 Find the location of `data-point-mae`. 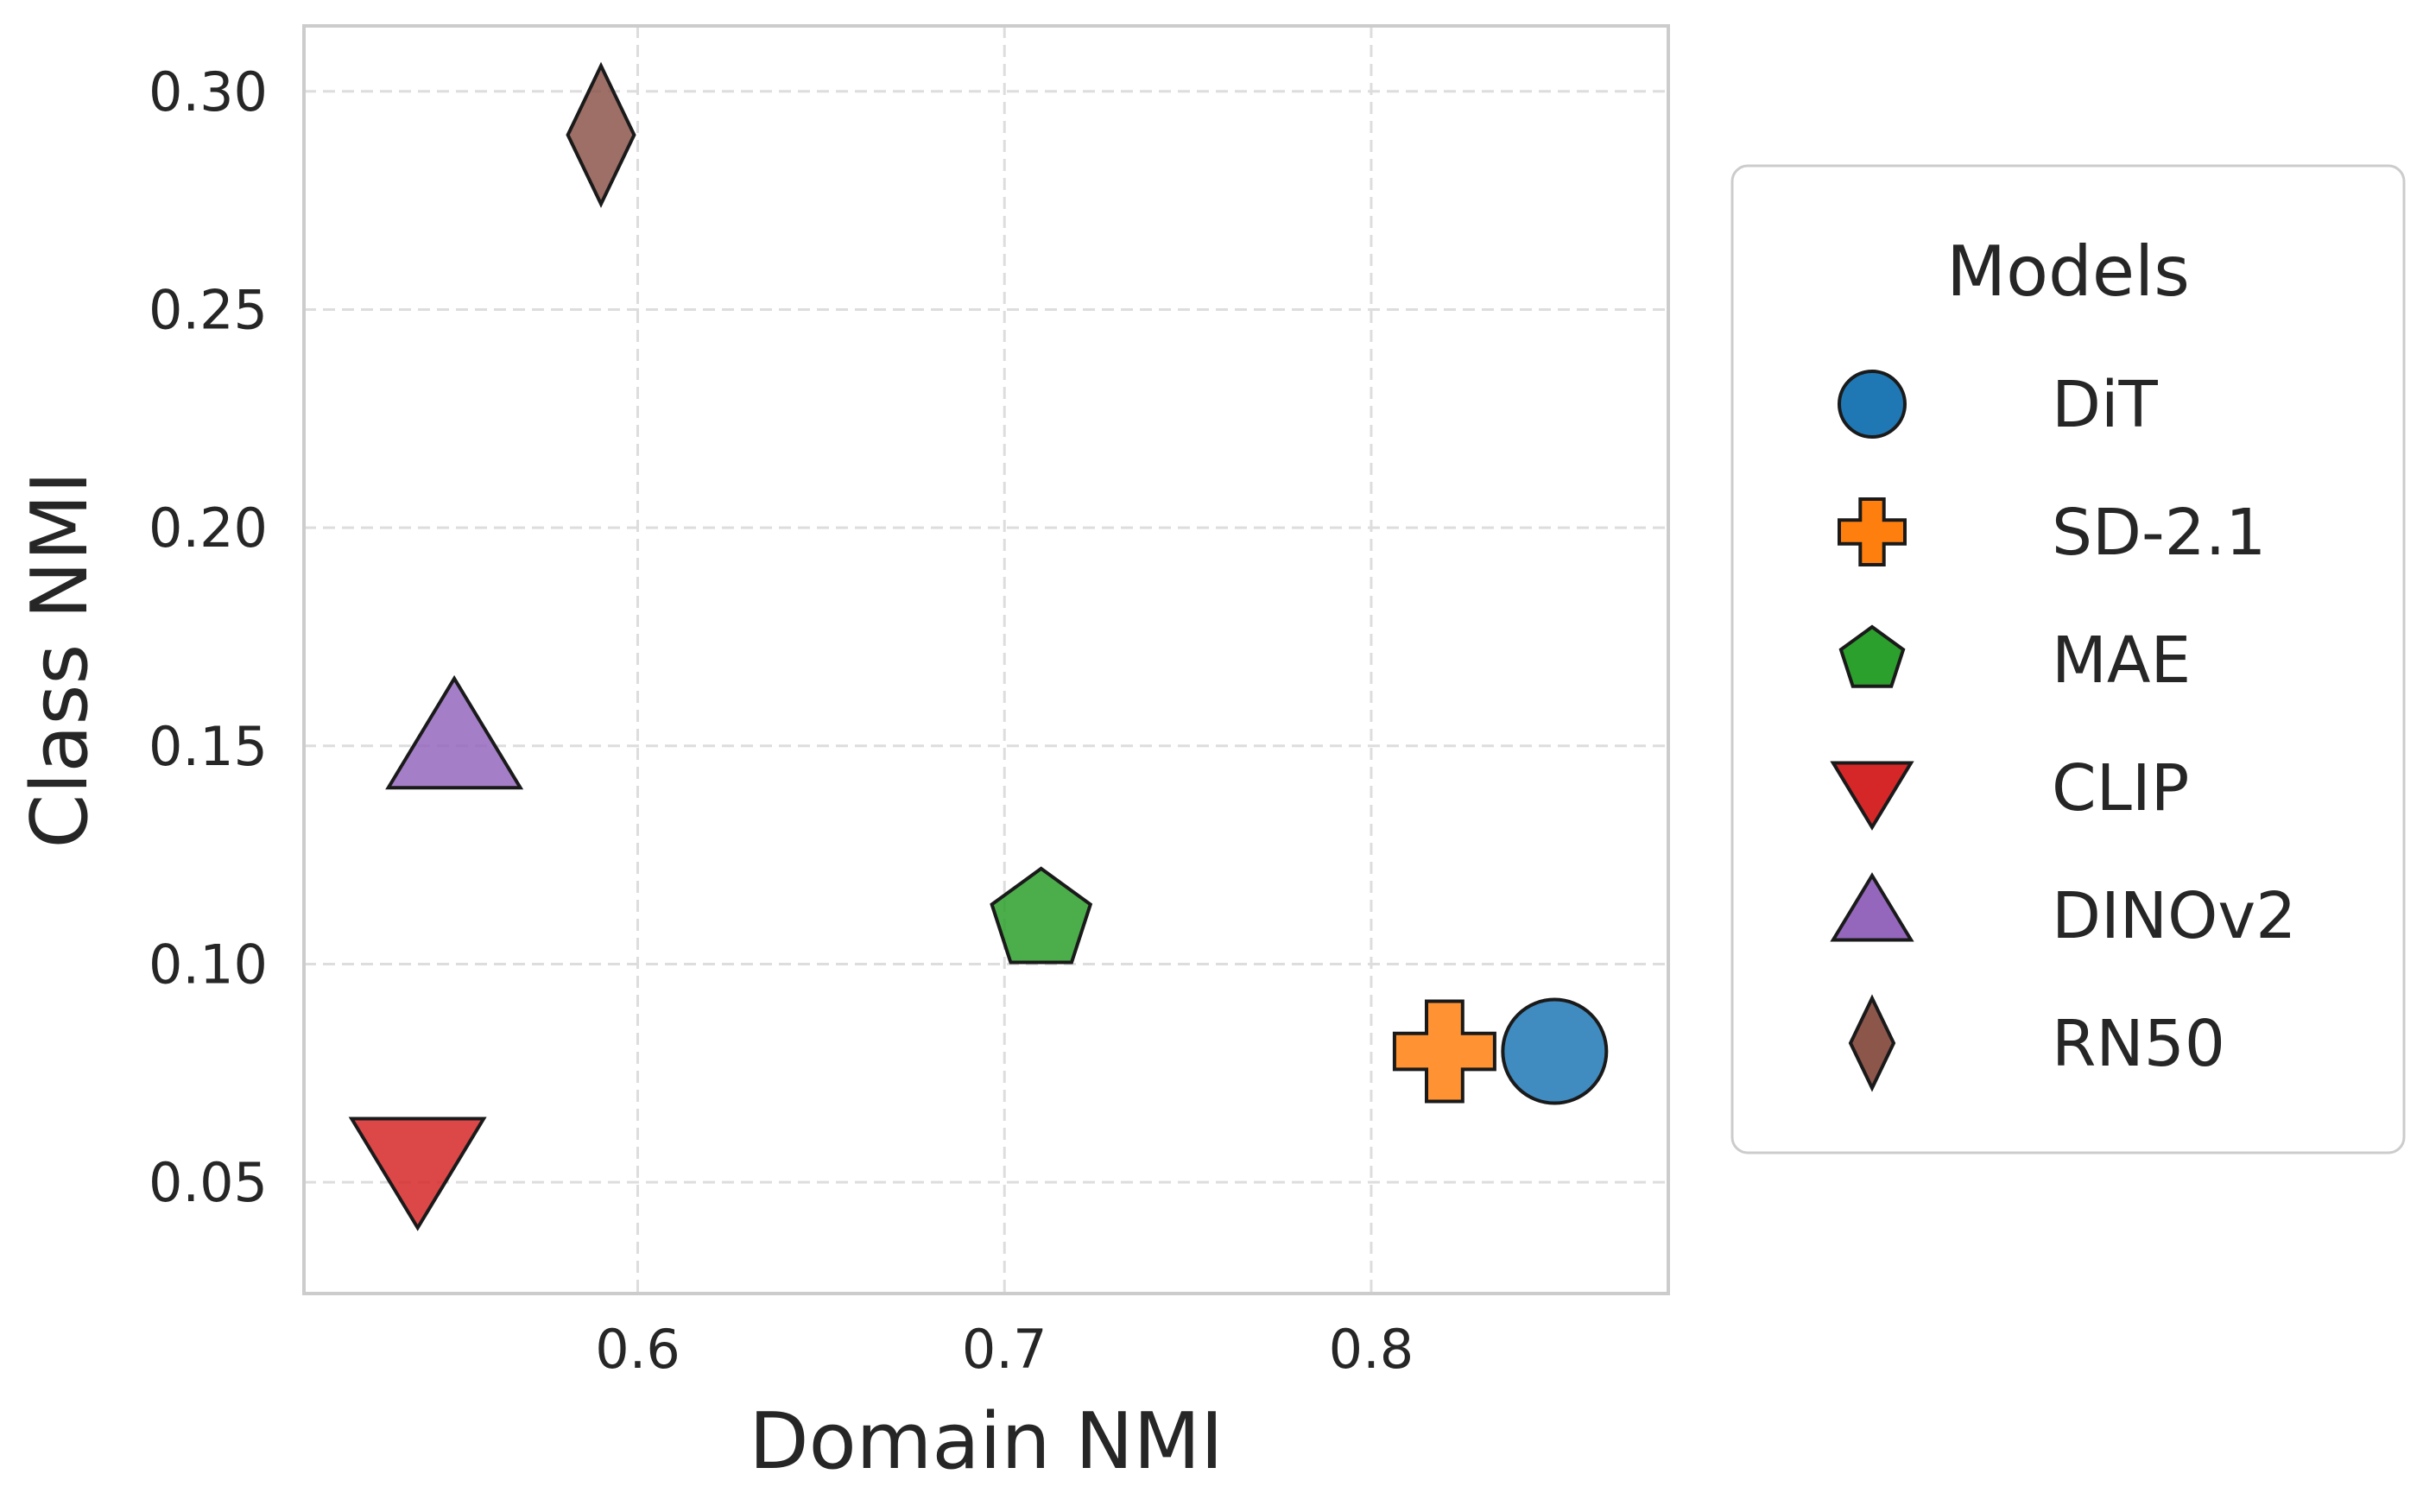

data-point-mae is located at coordinates (1041, 915).